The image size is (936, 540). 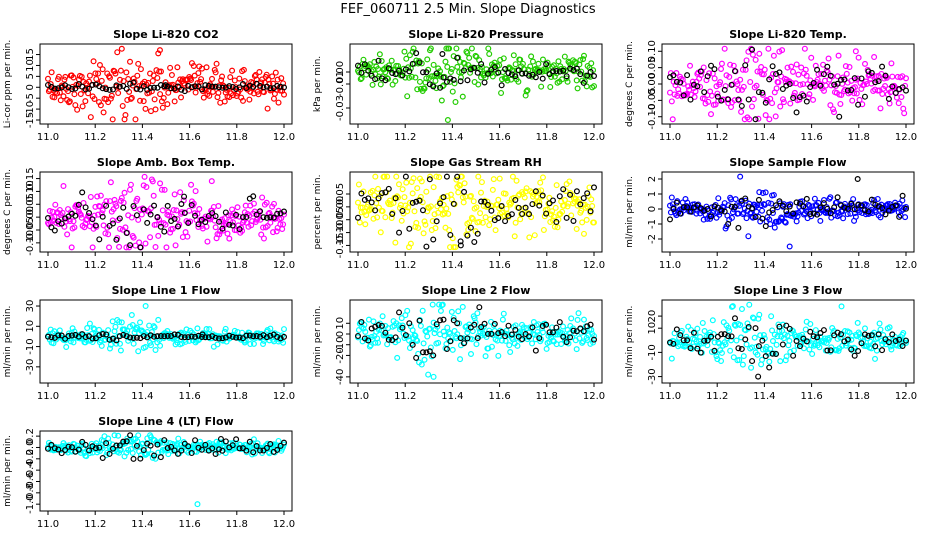 What do you see at coordinates (358, 396) in the screenshot?
I see `x-tick-label: 11.0` at bounding box center [358, 396].